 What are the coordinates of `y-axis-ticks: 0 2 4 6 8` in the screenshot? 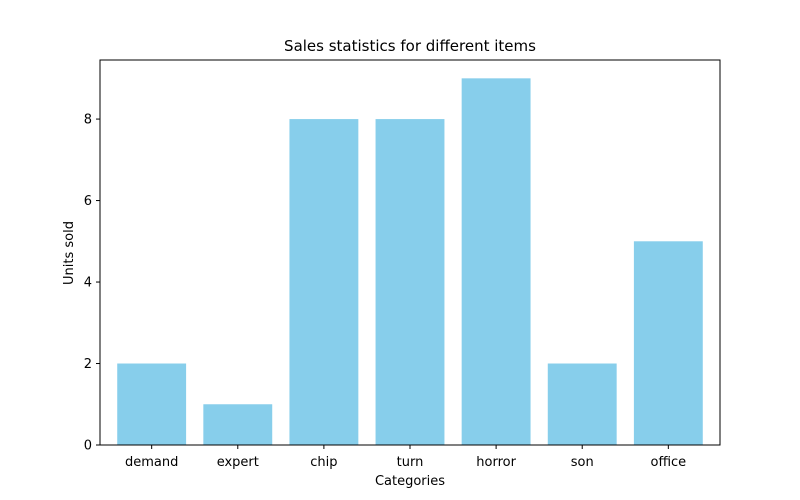 It's located at (92, 283).